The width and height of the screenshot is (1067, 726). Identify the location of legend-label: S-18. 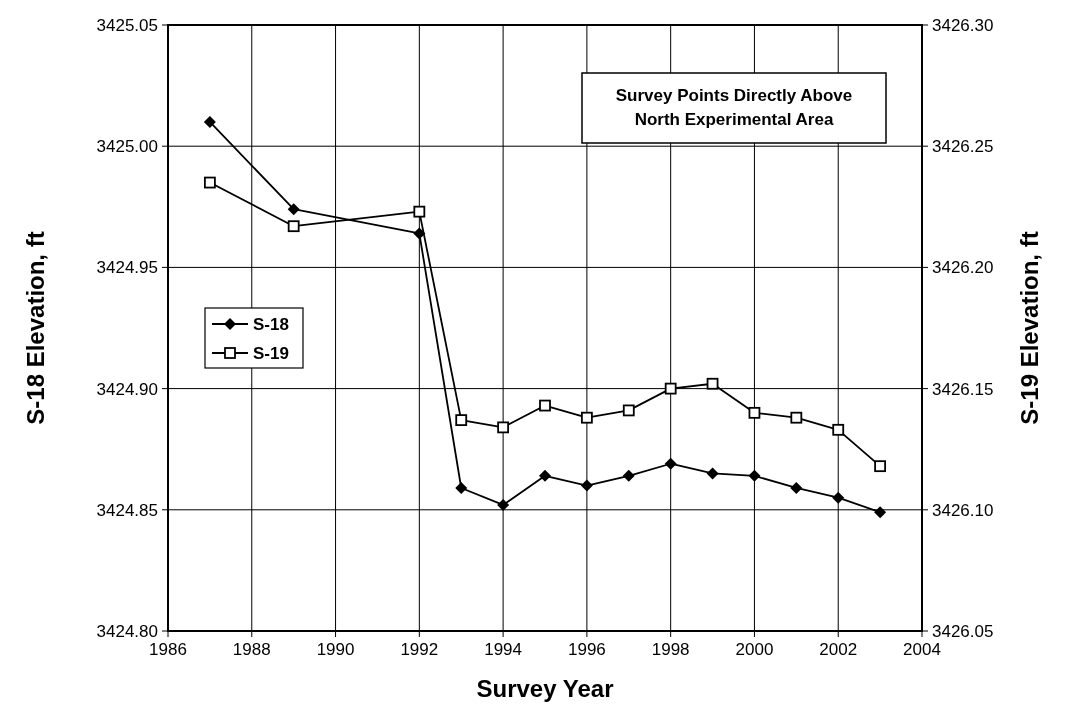
(271, 324).